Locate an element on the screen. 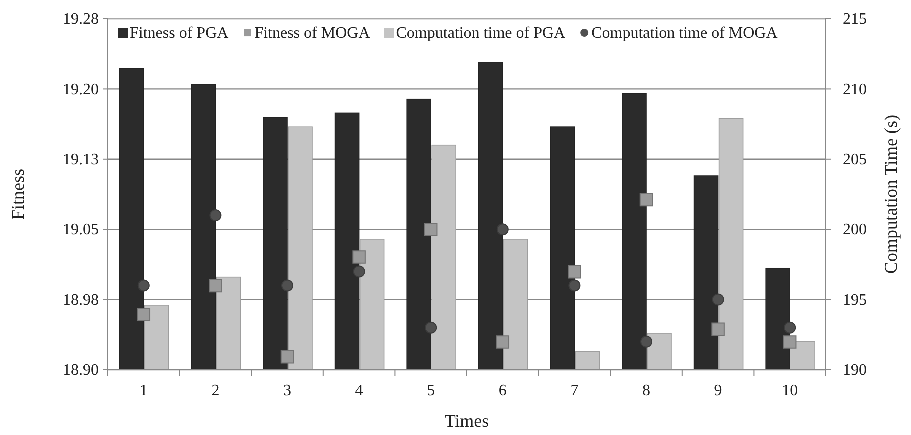  legend-label: Fitness of PGA is located at coordinates (180, 33).